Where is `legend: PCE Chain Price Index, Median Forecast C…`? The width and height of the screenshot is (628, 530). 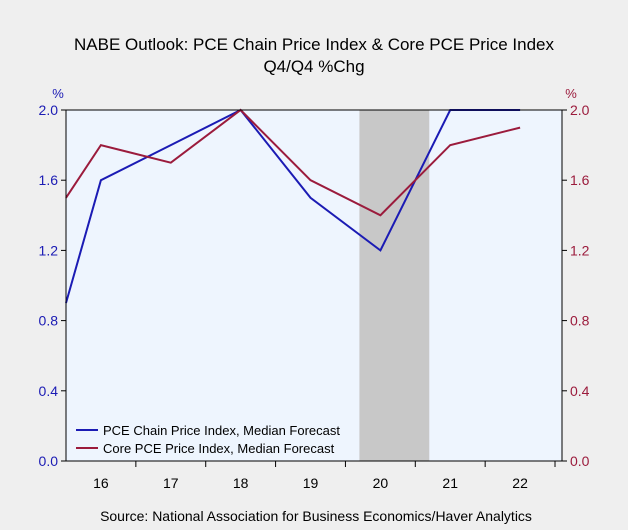 legend: PCE Chain Price Index, Median Forecast C… is located at coordinates (208, 439).